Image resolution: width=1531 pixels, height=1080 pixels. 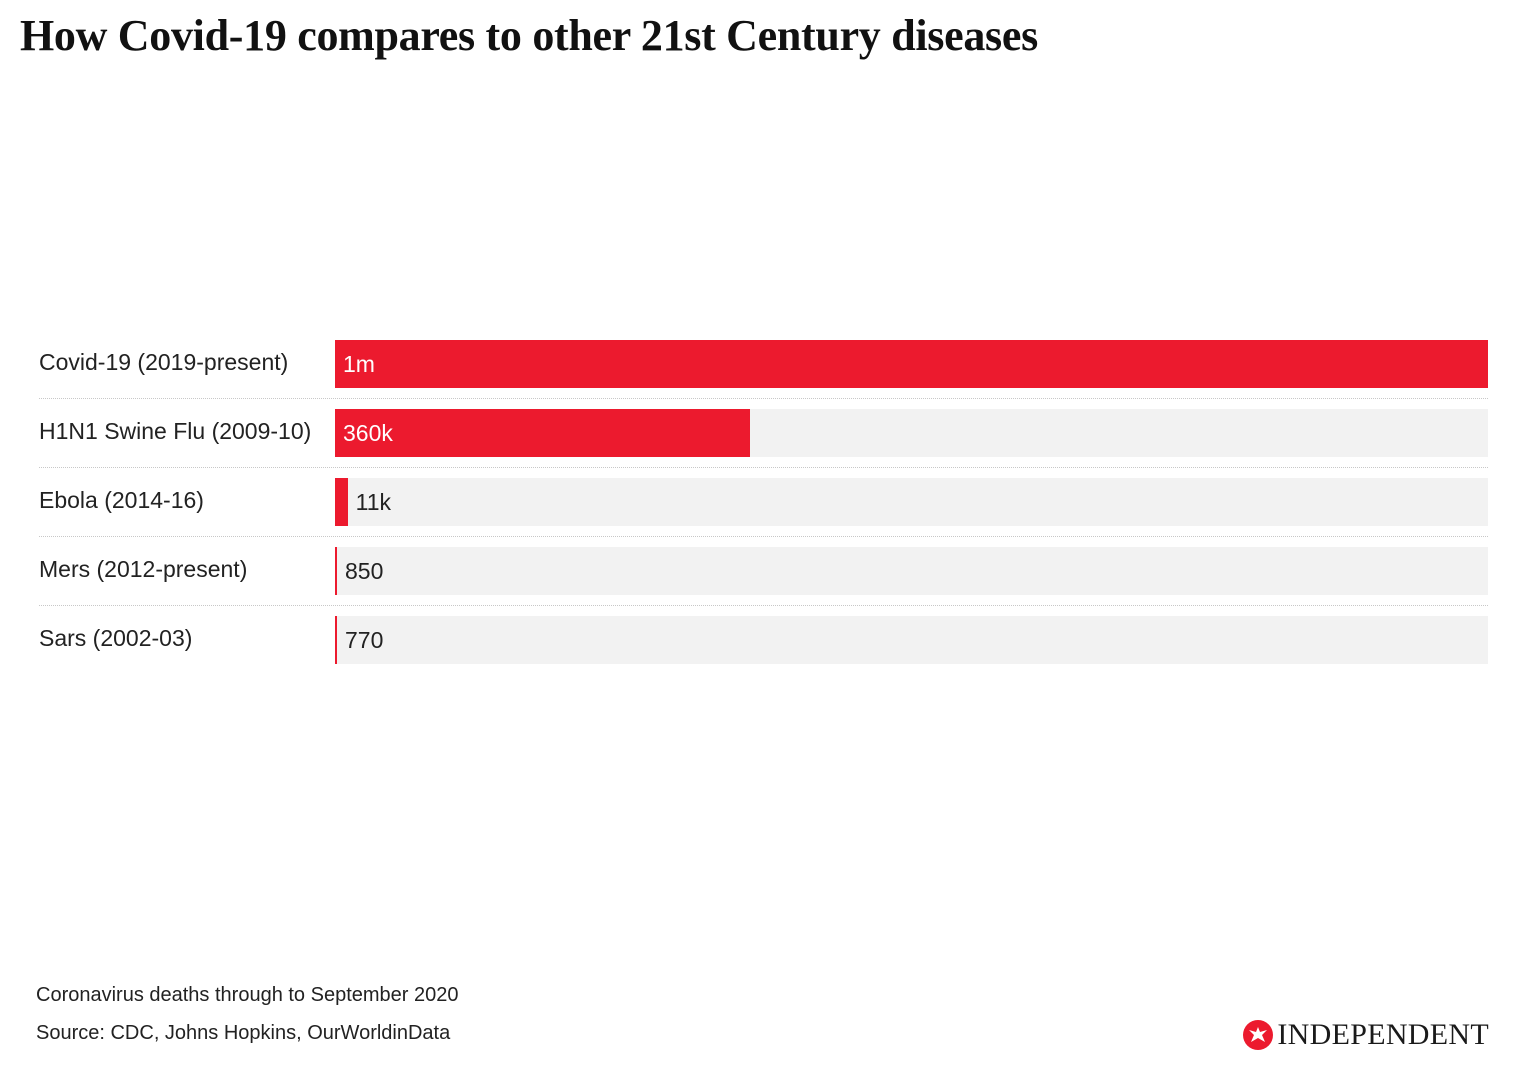 What do you see at coordinates (373, 502) in the screenshot?
I see `value-label: 11k` at bounding box center [373, 502].